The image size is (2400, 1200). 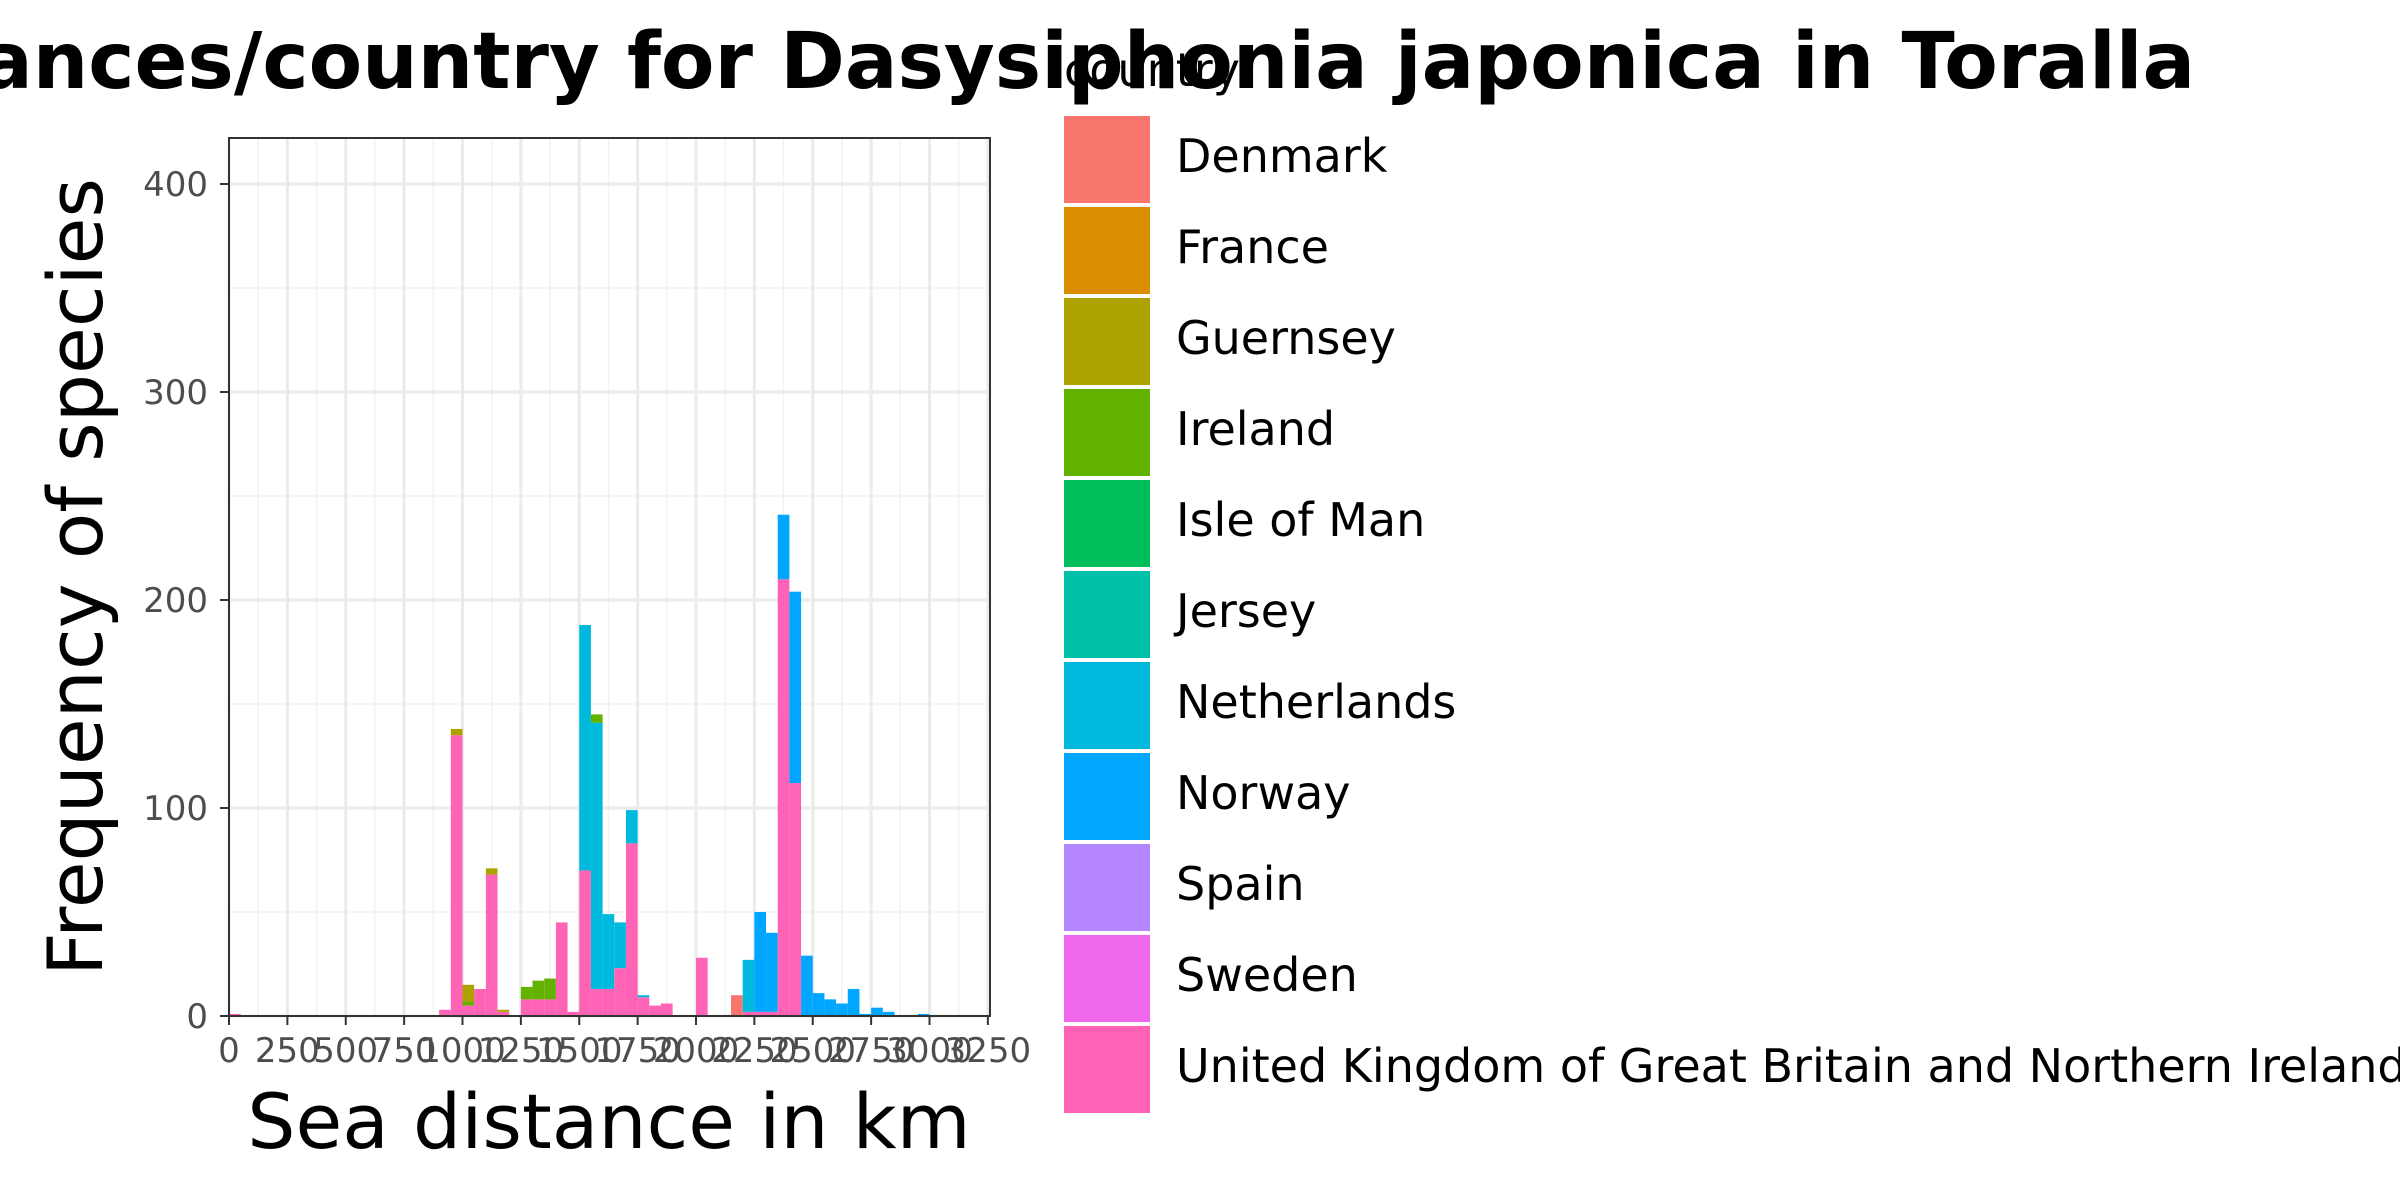 I want to click on y-tick-label: 400, so click(x=175, y=185).